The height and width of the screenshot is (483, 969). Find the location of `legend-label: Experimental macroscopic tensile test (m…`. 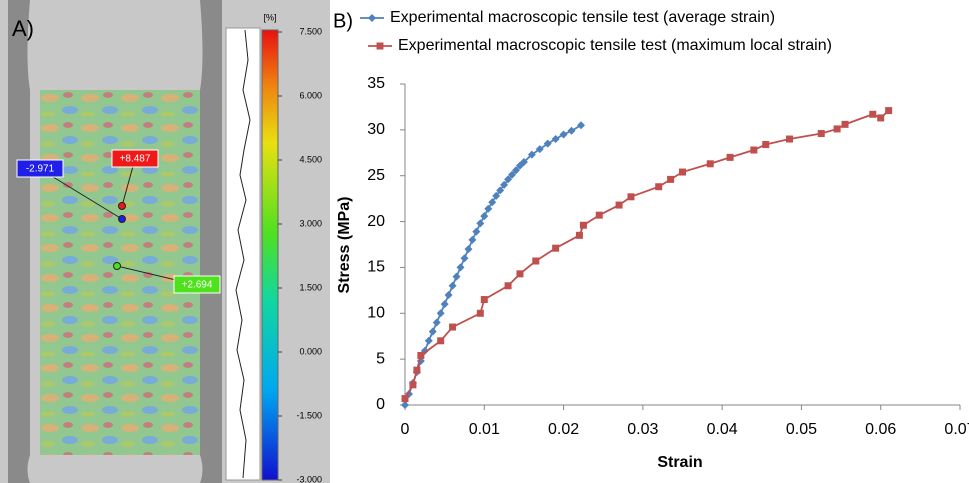

legend-label: Experimental macroscopic tensile test (m… is located at coordinates (615, 45).